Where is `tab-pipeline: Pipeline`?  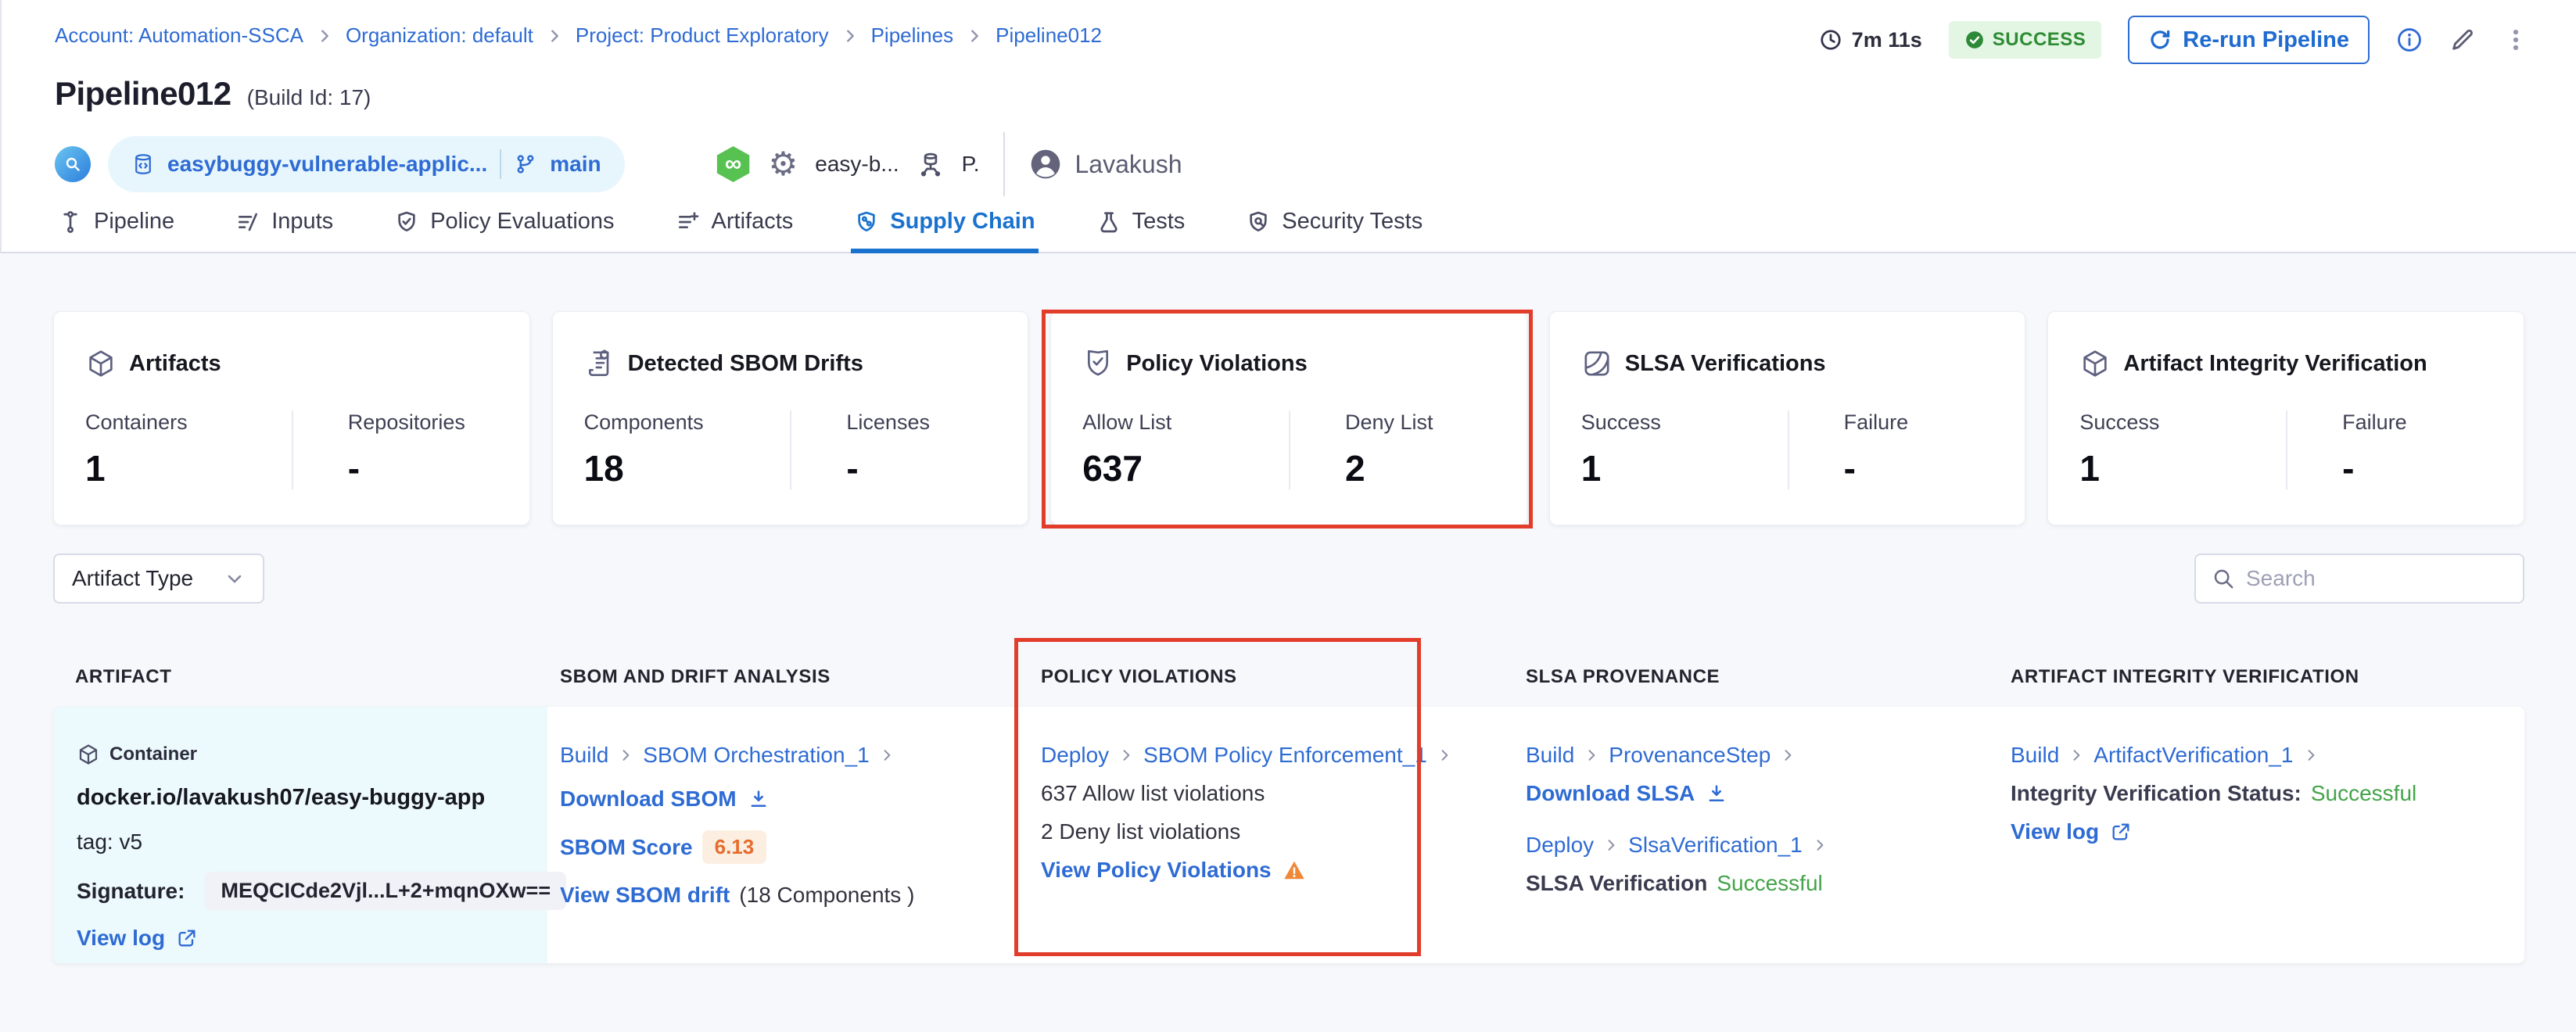
tab-pipeline: Pipeline is located at coordinates (116, 231).